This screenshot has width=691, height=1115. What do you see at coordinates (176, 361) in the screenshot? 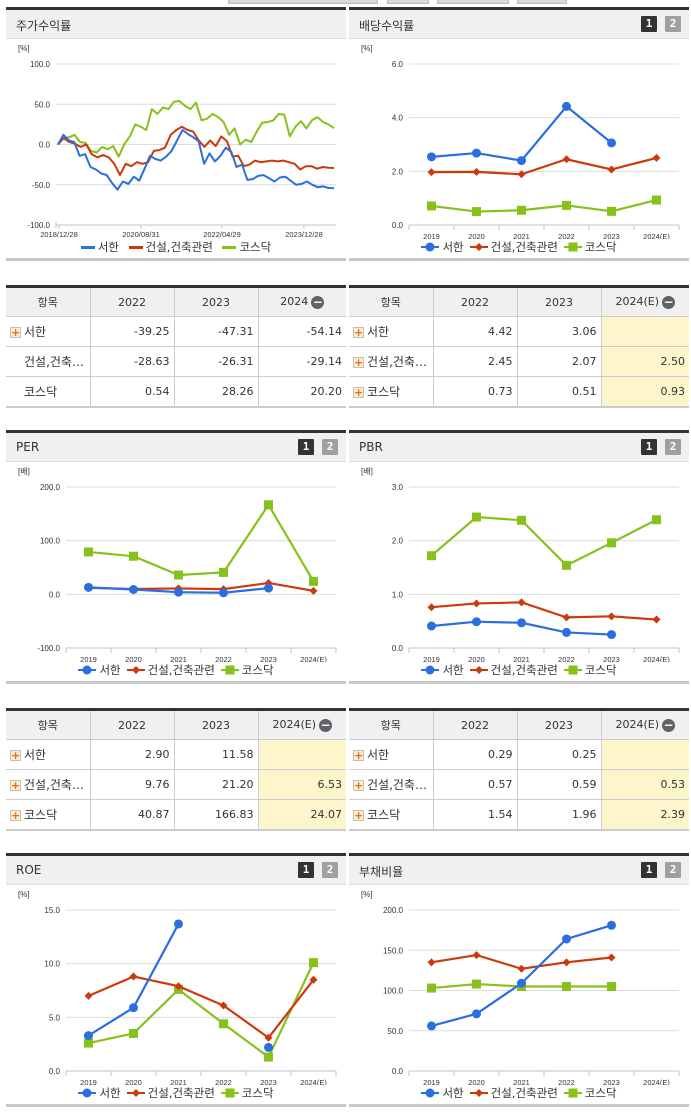
I see `table-row: 건설,건축… -28.63 -26.31 -29.14` at bounding box center [176, 361].